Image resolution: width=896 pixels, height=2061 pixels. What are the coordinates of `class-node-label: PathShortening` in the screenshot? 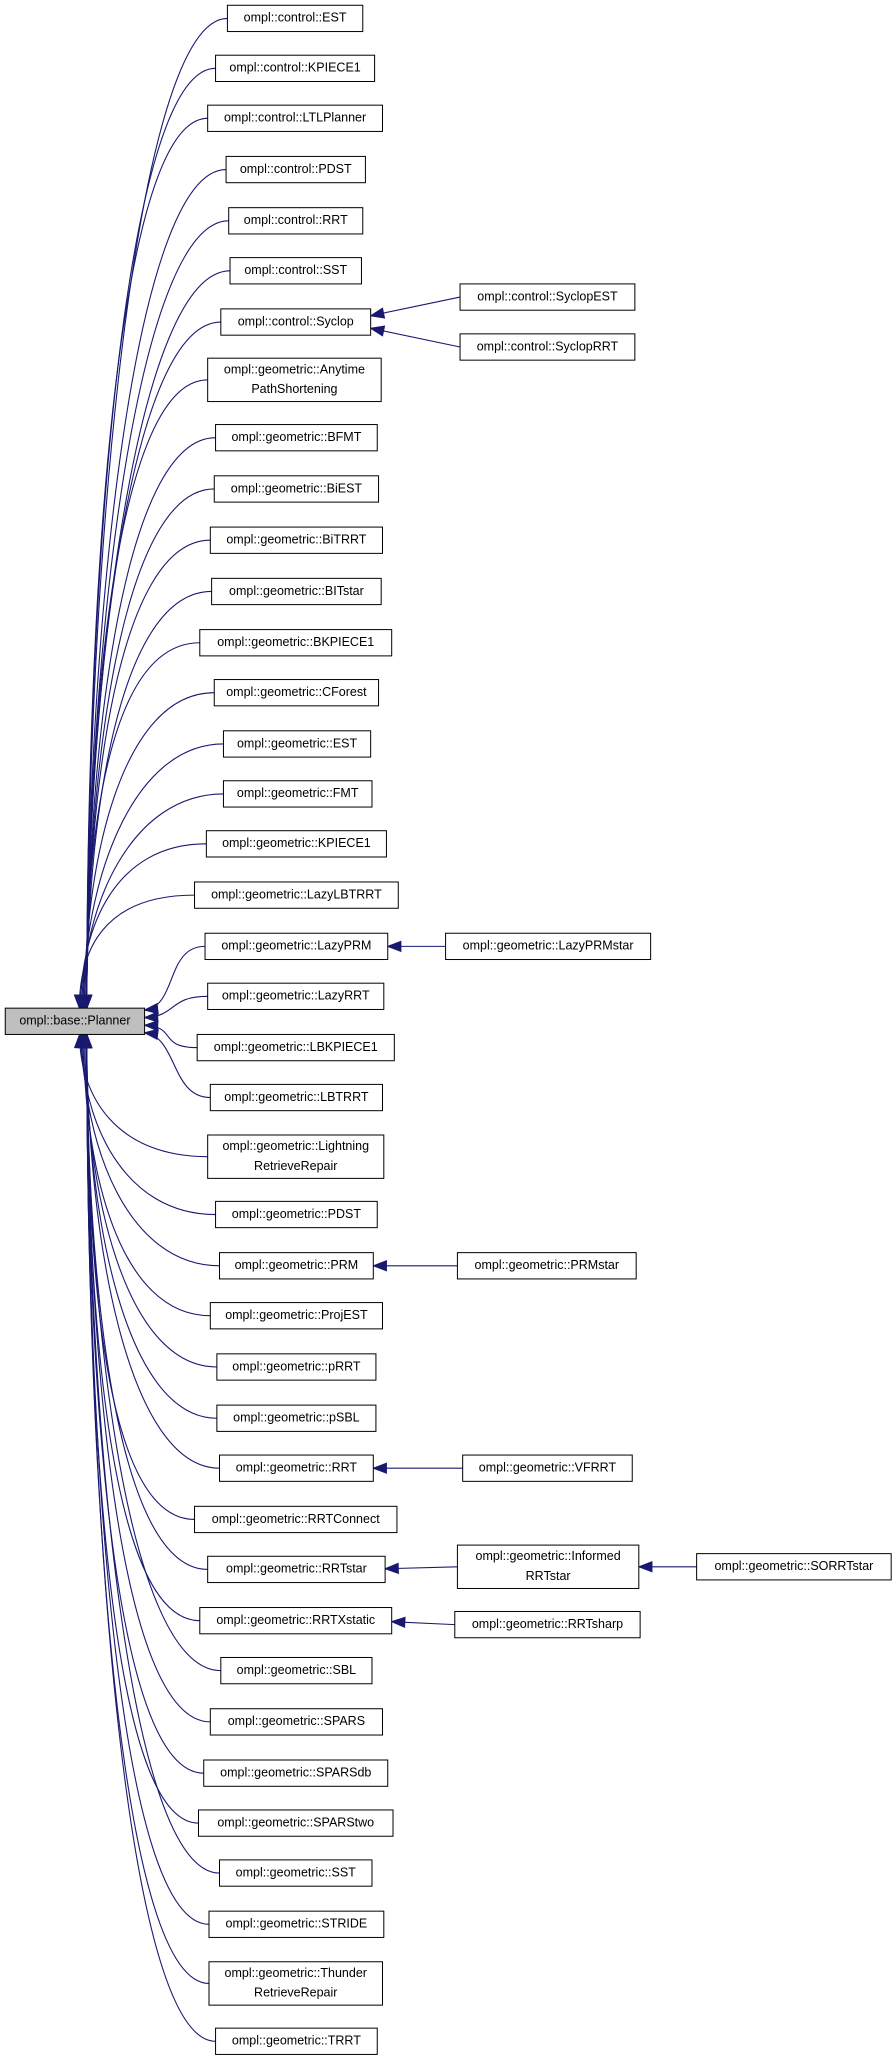 It's located at (294, 389).